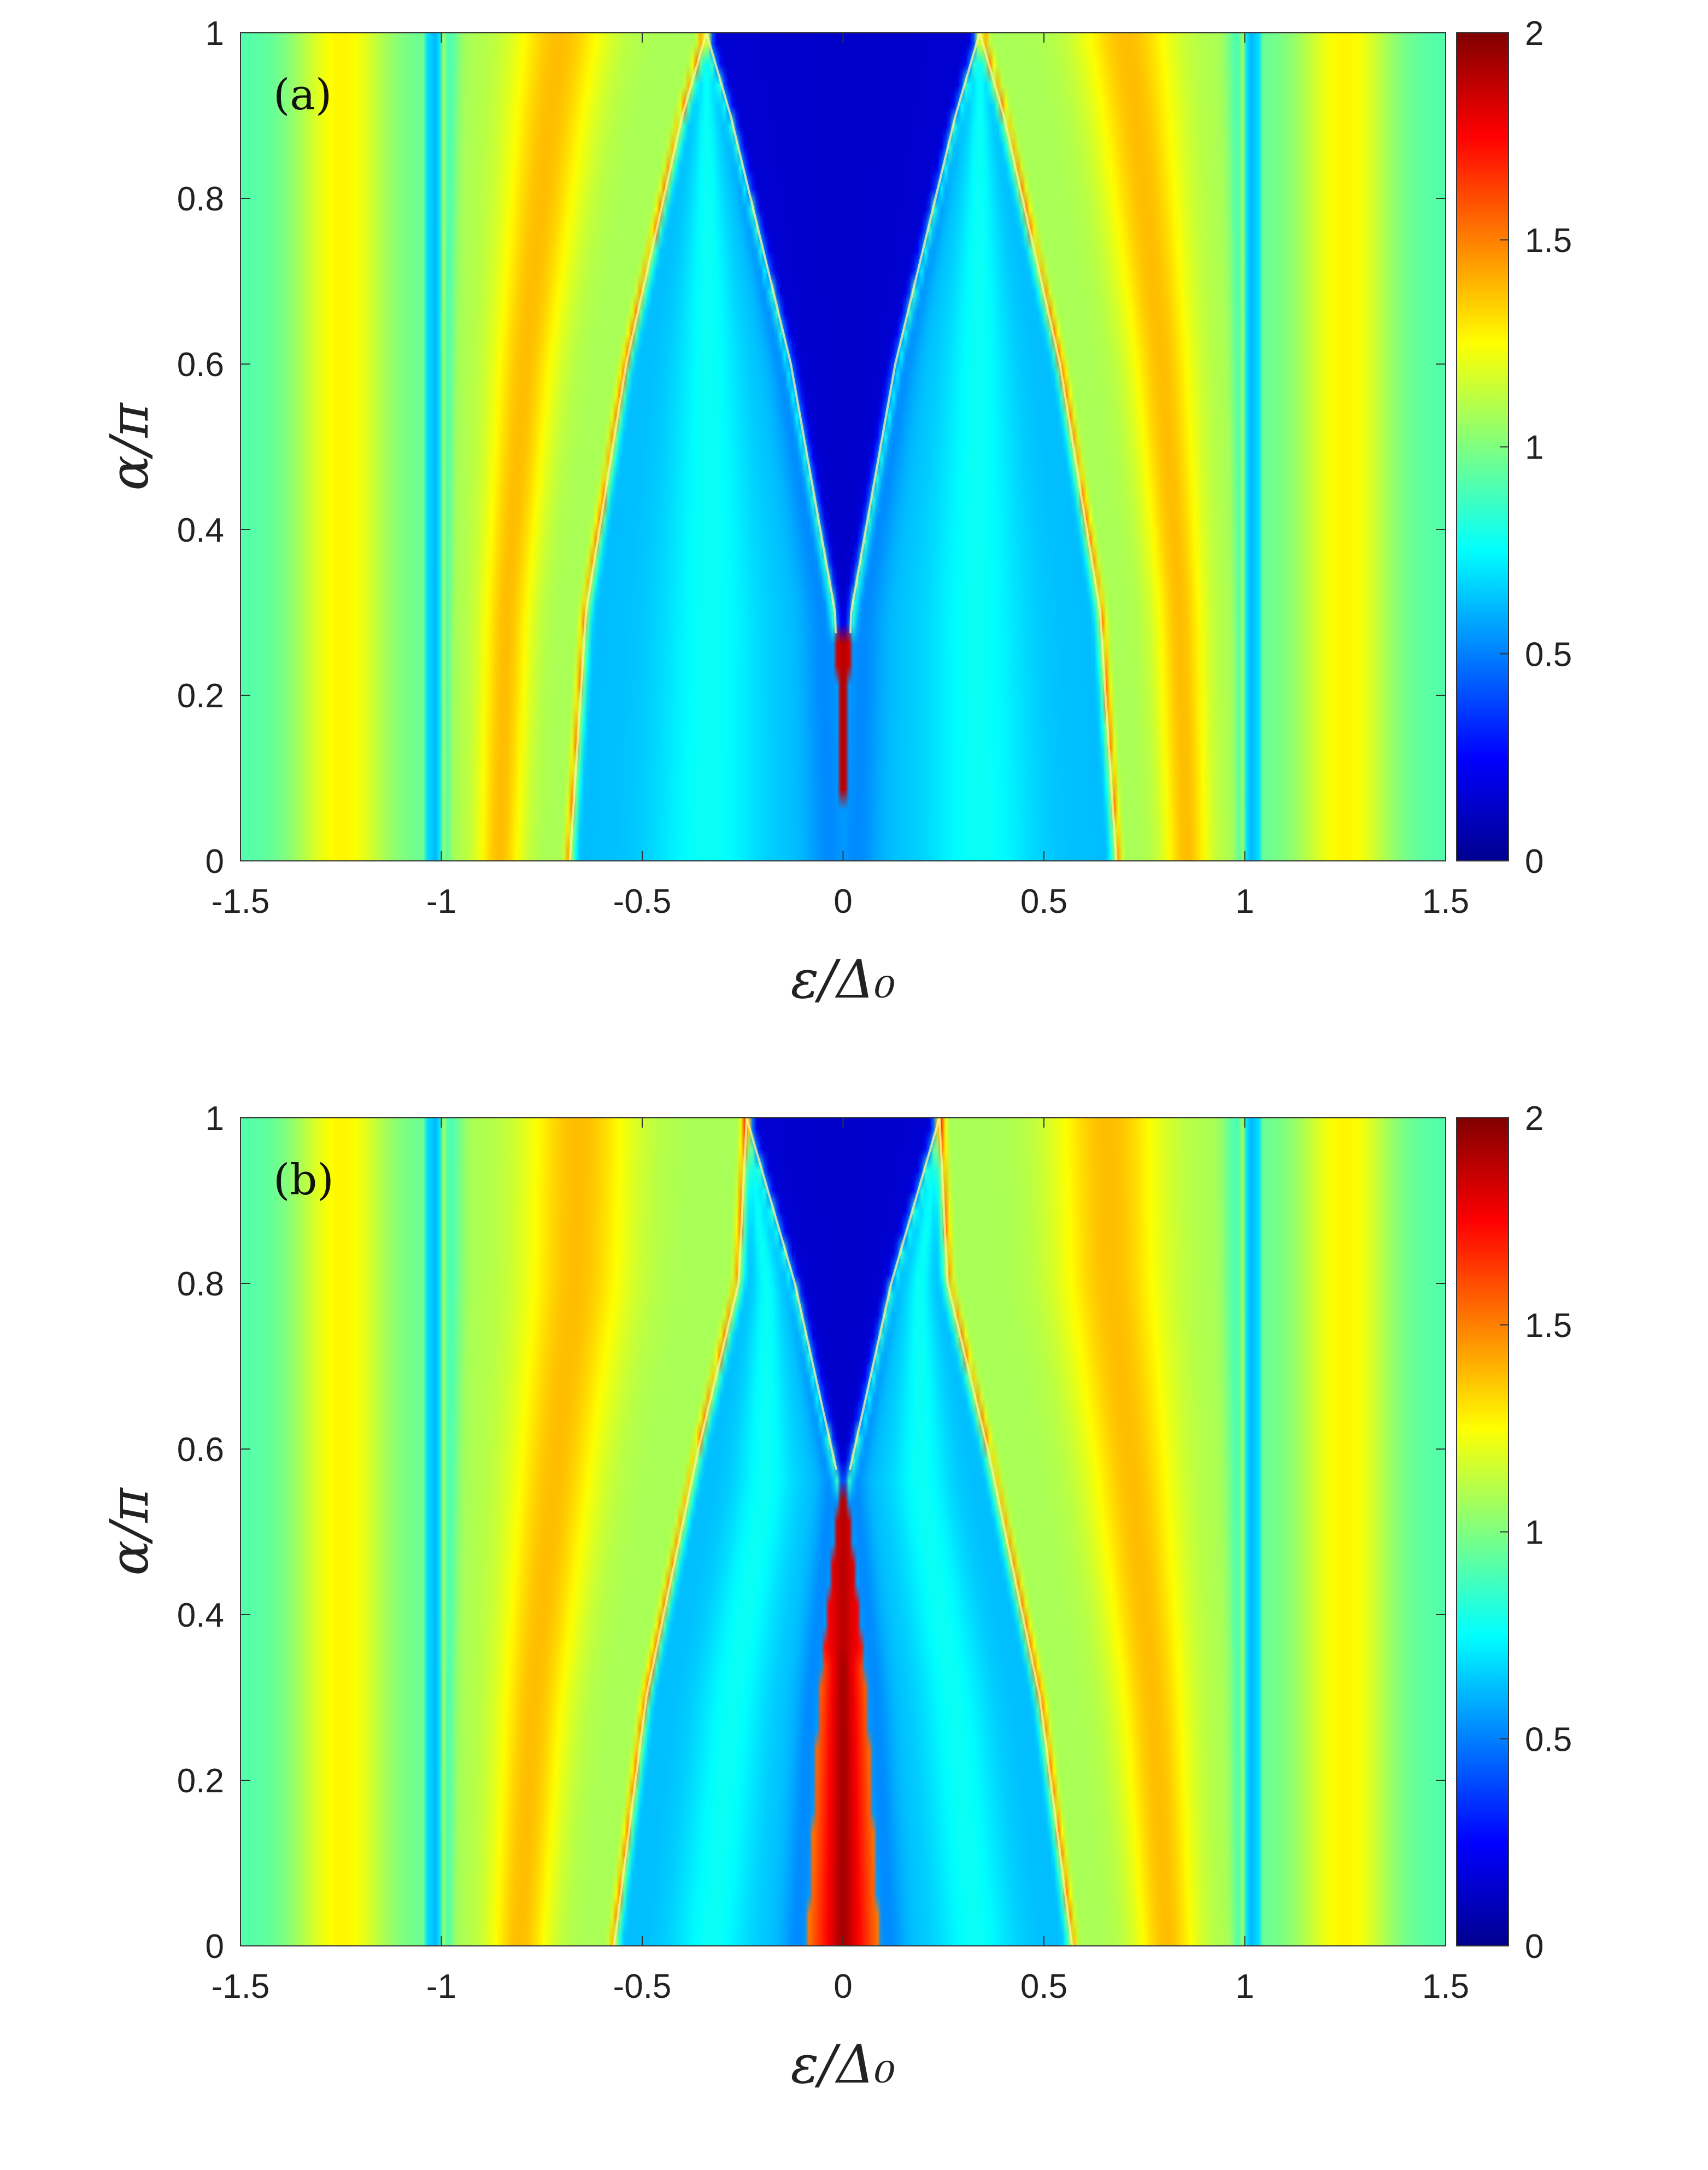 This screenshot has width=1708, height=2170. I want to click on panel-label: (b), so click(304, 1180).